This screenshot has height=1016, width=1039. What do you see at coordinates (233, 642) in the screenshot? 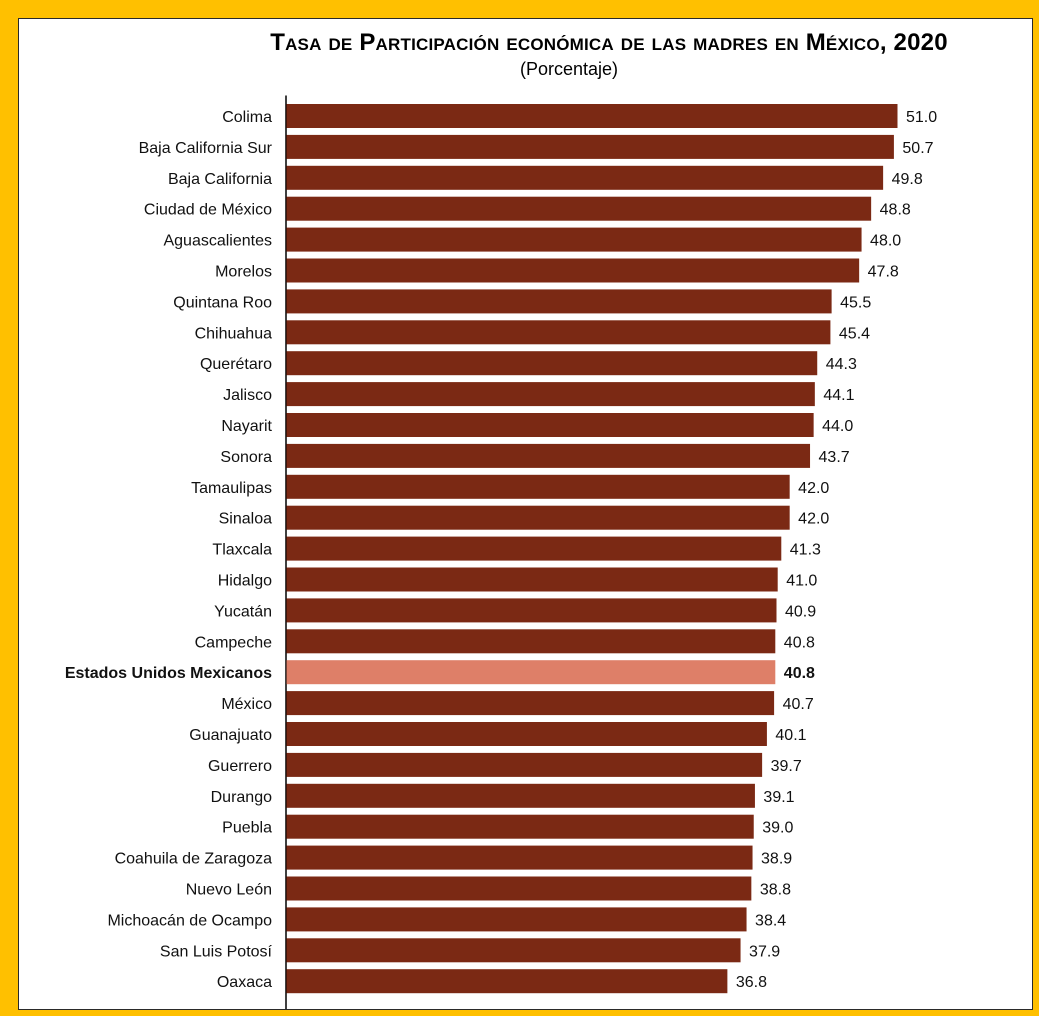
I see `category-label: Campeche` at bounding box center [233, 642].